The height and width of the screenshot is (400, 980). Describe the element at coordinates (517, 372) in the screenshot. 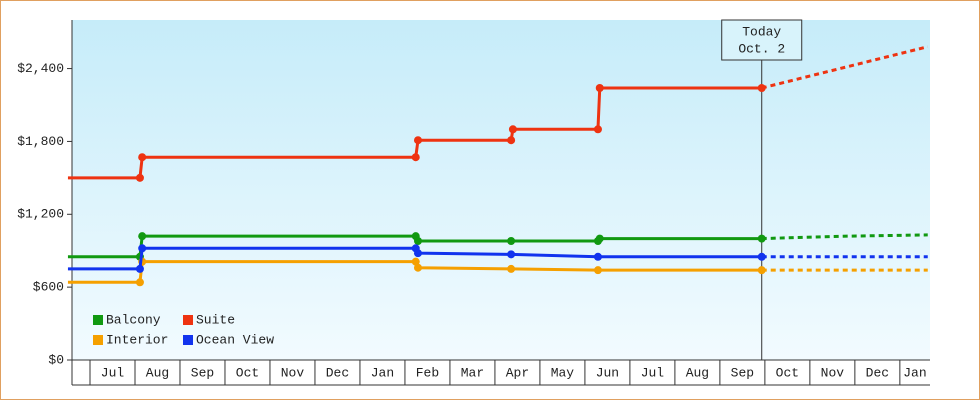

I see `x-tick-label: Apr` at that location.